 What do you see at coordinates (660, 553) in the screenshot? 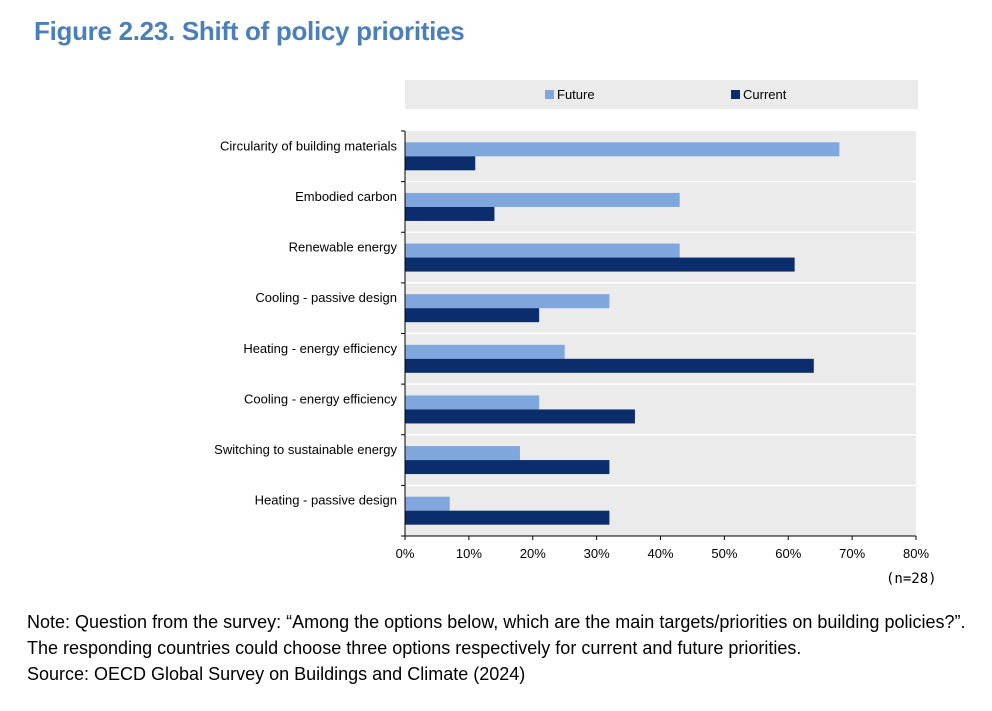
I see `x-tick-label: 40%` at bounding box center [660, 553].